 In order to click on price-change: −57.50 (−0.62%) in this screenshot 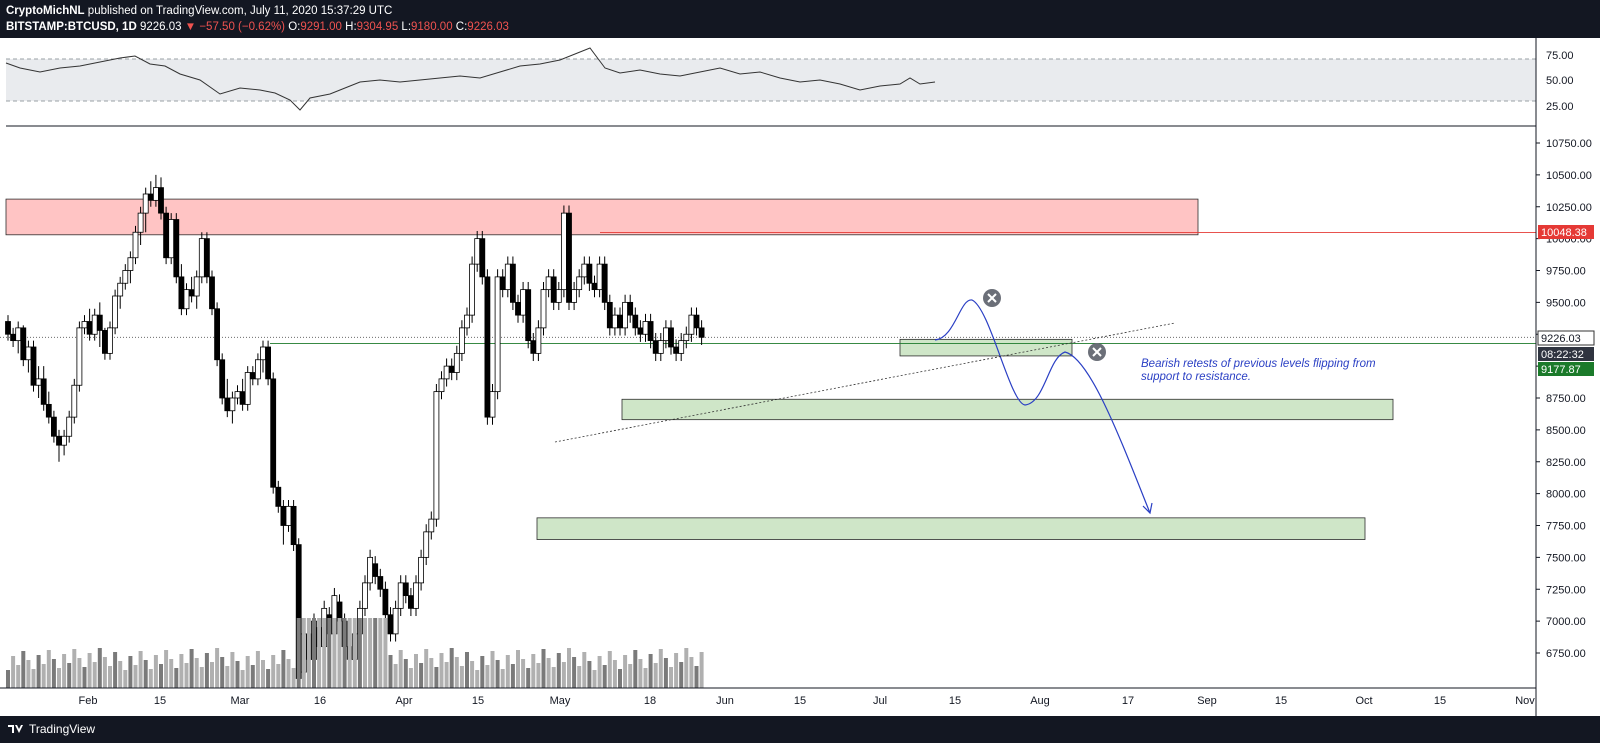, I will do `click(242, 27)`.